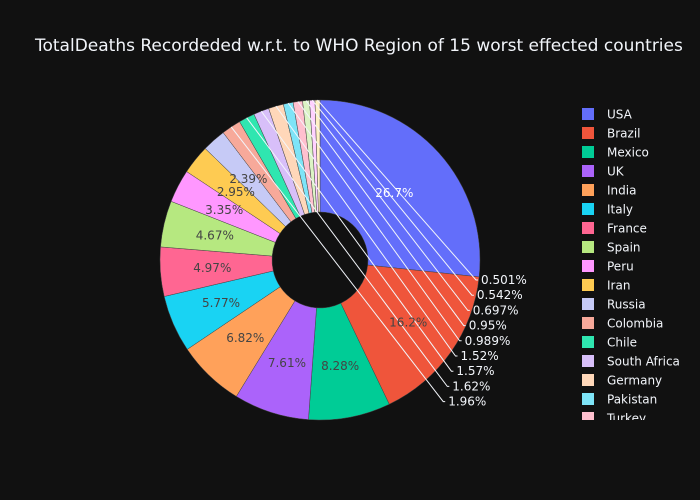 The height and width of the screenshot is (500, 700). Describe the element at coordinates (496, 310) in the screenshot. I see `slice-label: 0.697%` at that location.